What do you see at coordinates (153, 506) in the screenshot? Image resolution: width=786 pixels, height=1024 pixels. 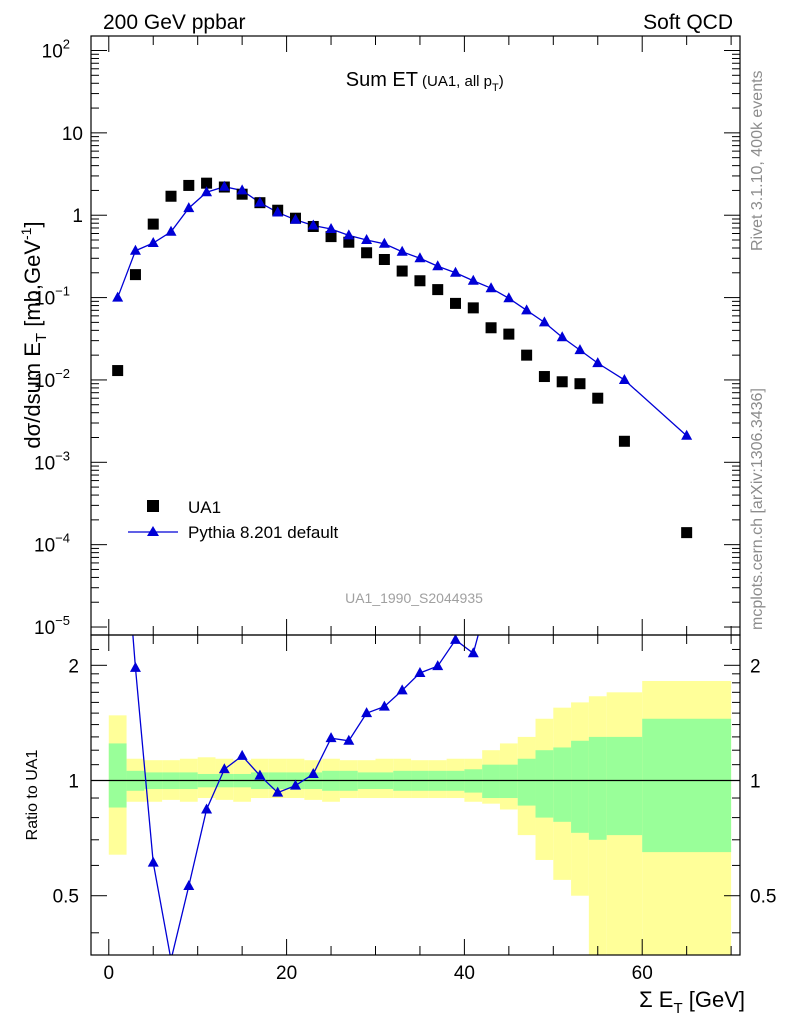 I see `legend-ua1-marker` at bounding box center [153, 506].